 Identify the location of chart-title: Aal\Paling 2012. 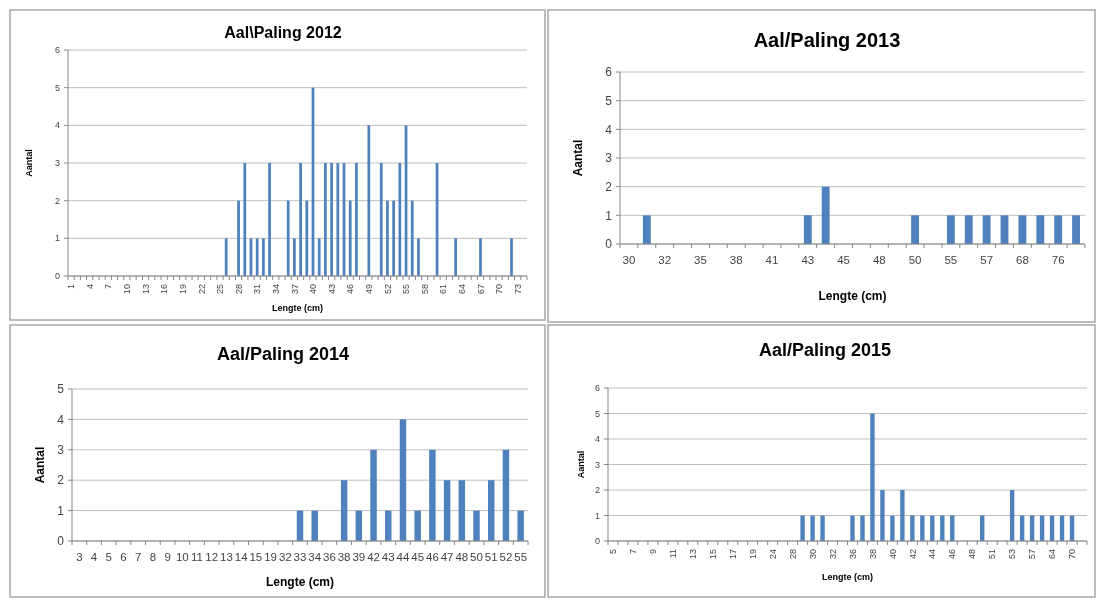
(283, 32).